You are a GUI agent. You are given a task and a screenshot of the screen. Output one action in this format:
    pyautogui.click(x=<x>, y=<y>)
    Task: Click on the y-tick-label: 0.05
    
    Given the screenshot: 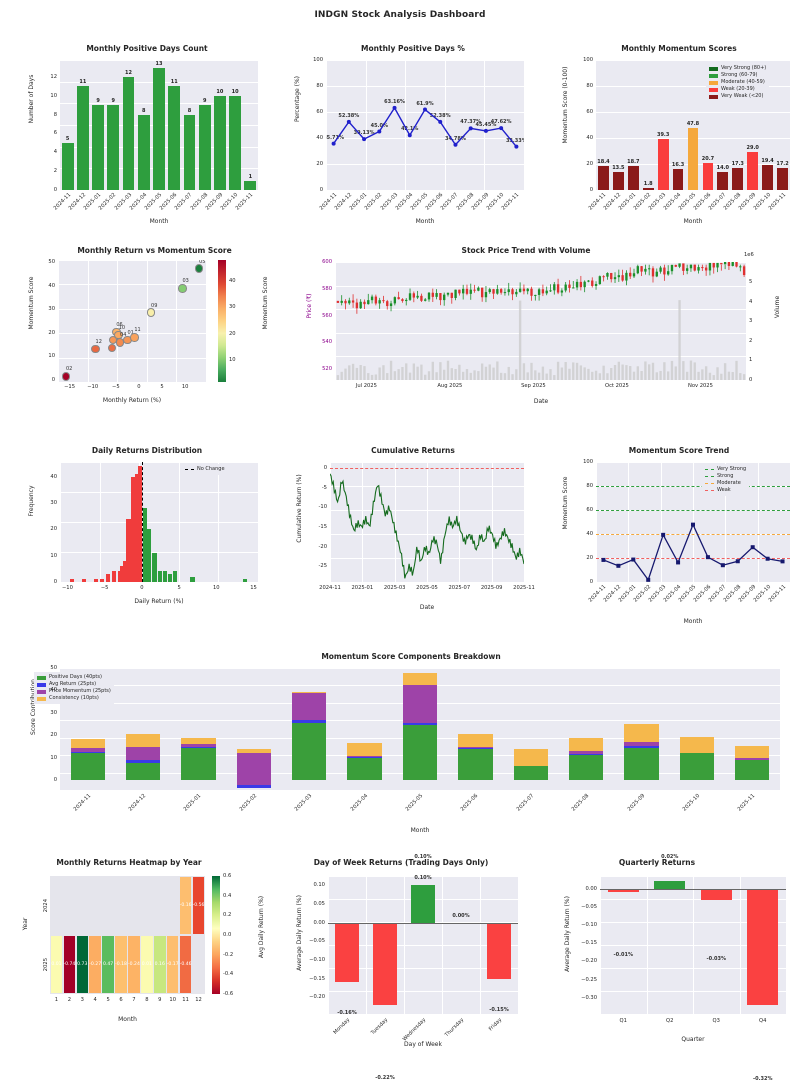 What is the action you would take?
    pyautogui.click(x=314, y=904)
    